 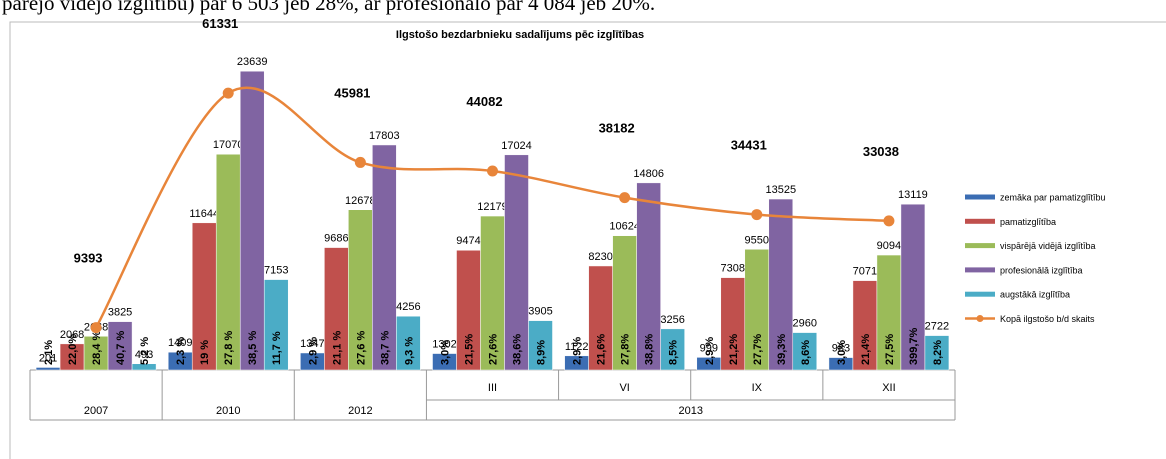 What do you see at coordinates (518, 349) in the screenshot?
I see `share-label: 38,6%` at bounding box center [518, 349].